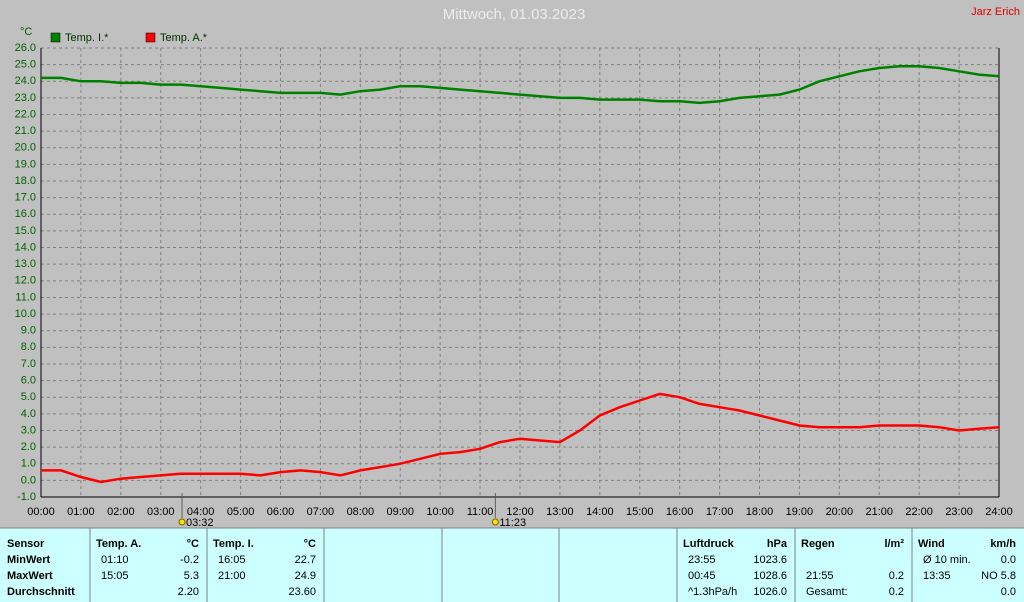 The height and width of the screenshot is (602, 1024). Describe the element at coordinates (115, 560) in the screenshot. I see `cell-time: 01:10` at that location.